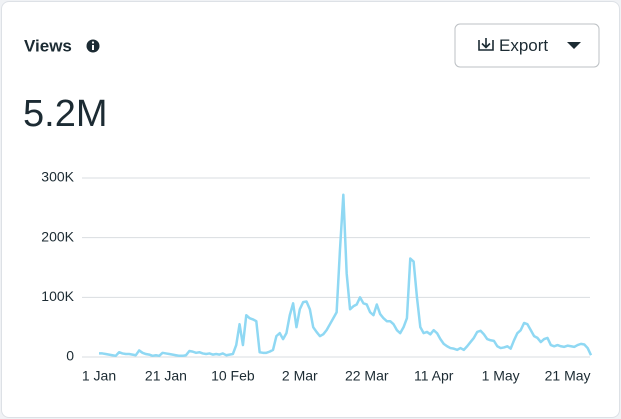 This screenshot has width=621, height=419. I want to click on export-button: Export, so click(527, 45).